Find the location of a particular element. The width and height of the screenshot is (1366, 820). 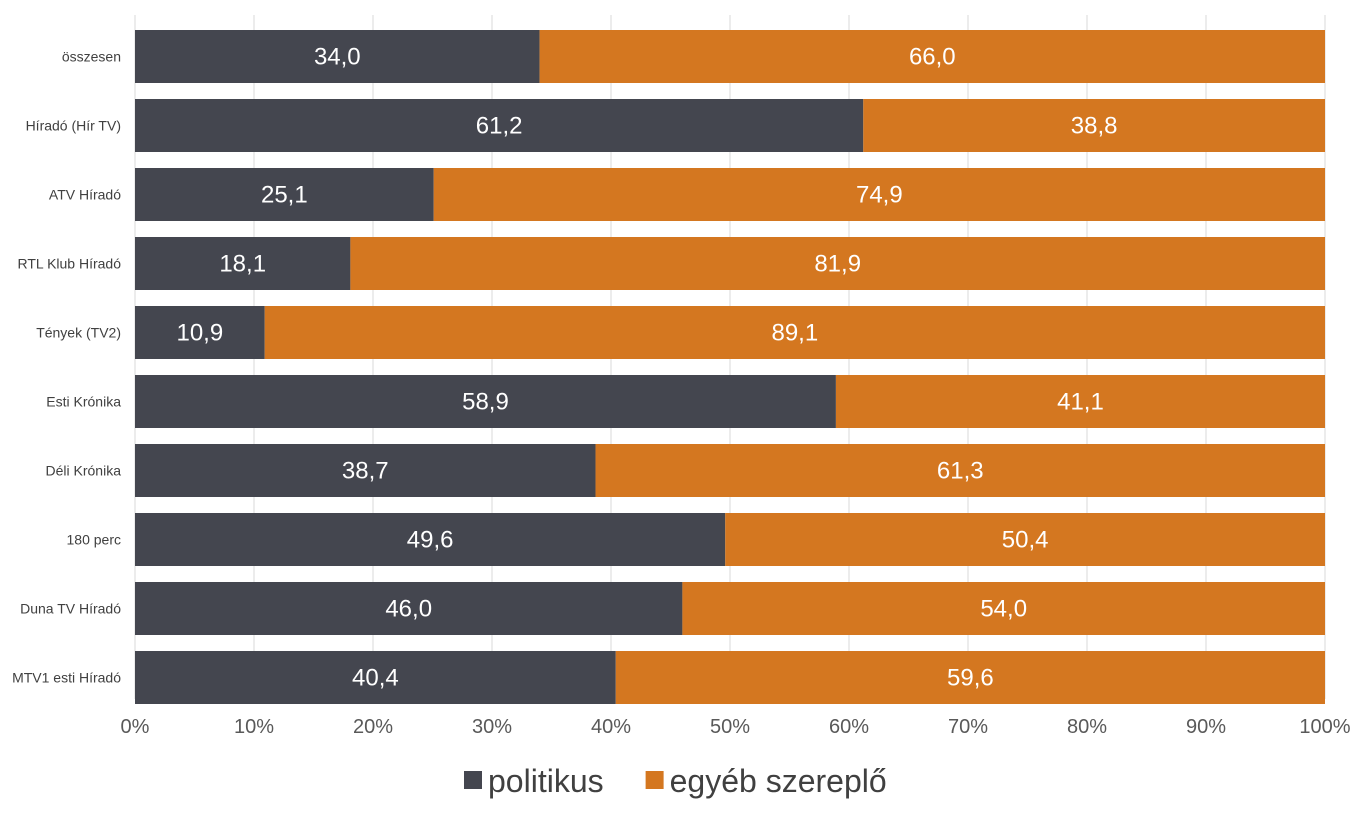

data-label: 40,4 is located at coordinates (375, 678).